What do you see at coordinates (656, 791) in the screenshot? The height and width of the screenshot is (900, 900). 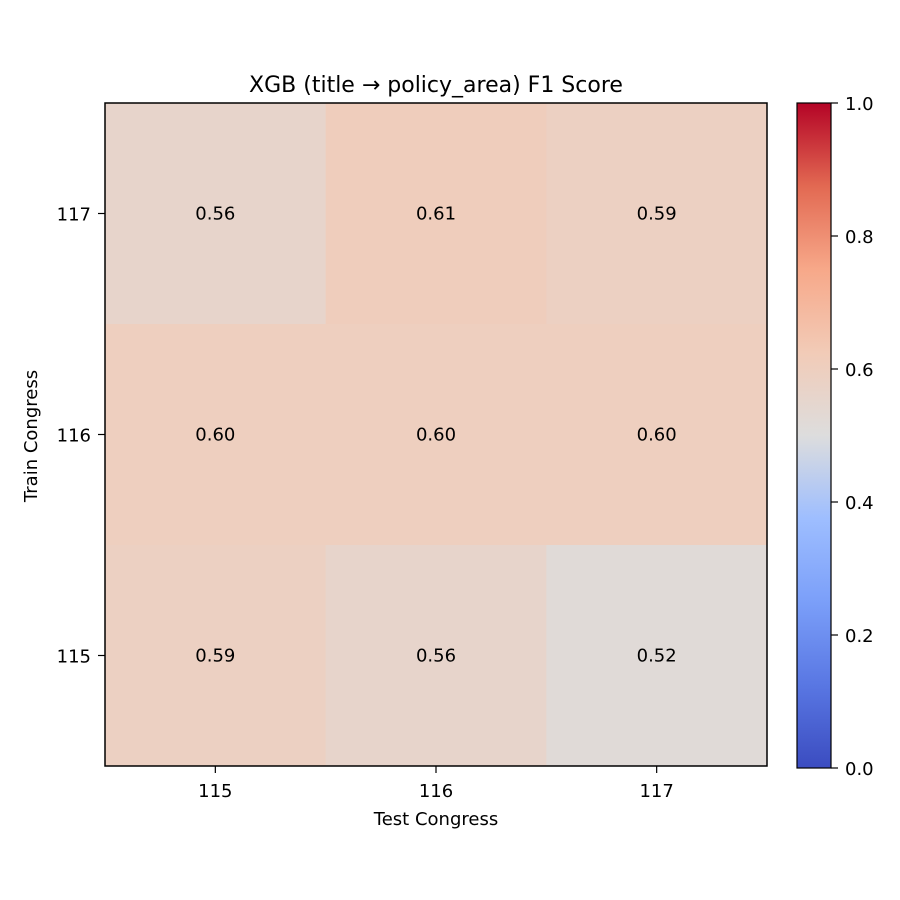 I see `x-tick-label: 117` at bounding box center [656, 791].